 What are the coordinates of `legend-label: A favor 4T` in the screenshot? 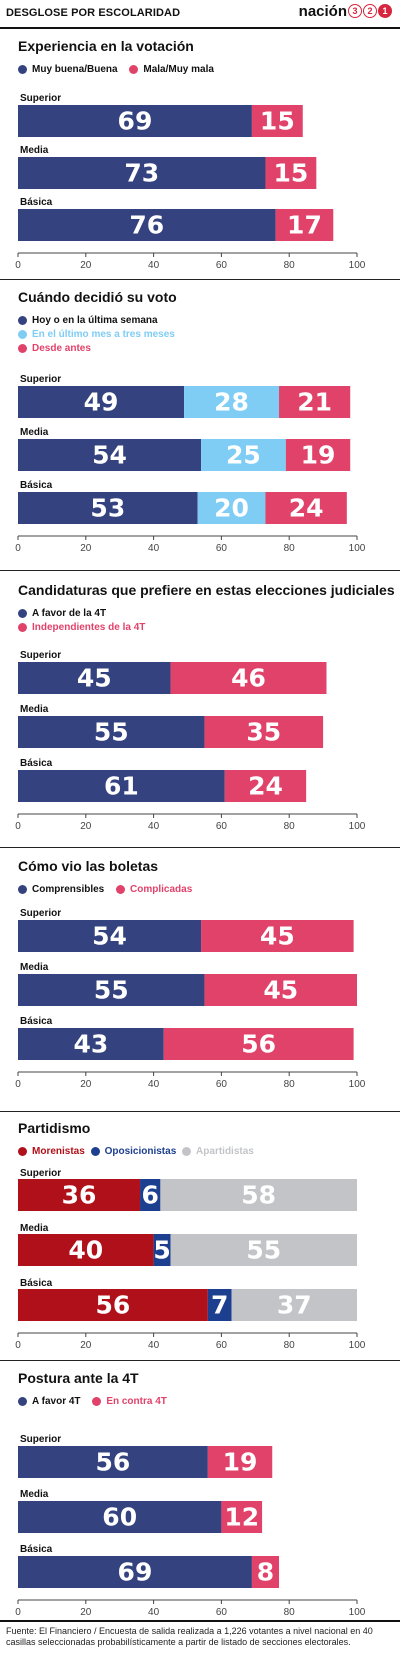 It's located at (56, 1401).